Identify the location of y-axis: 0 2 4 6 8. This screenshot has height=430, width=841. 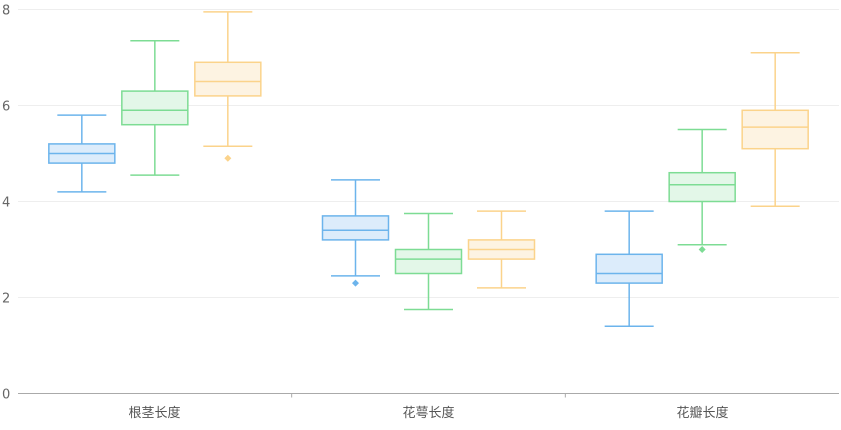
(6, 203).